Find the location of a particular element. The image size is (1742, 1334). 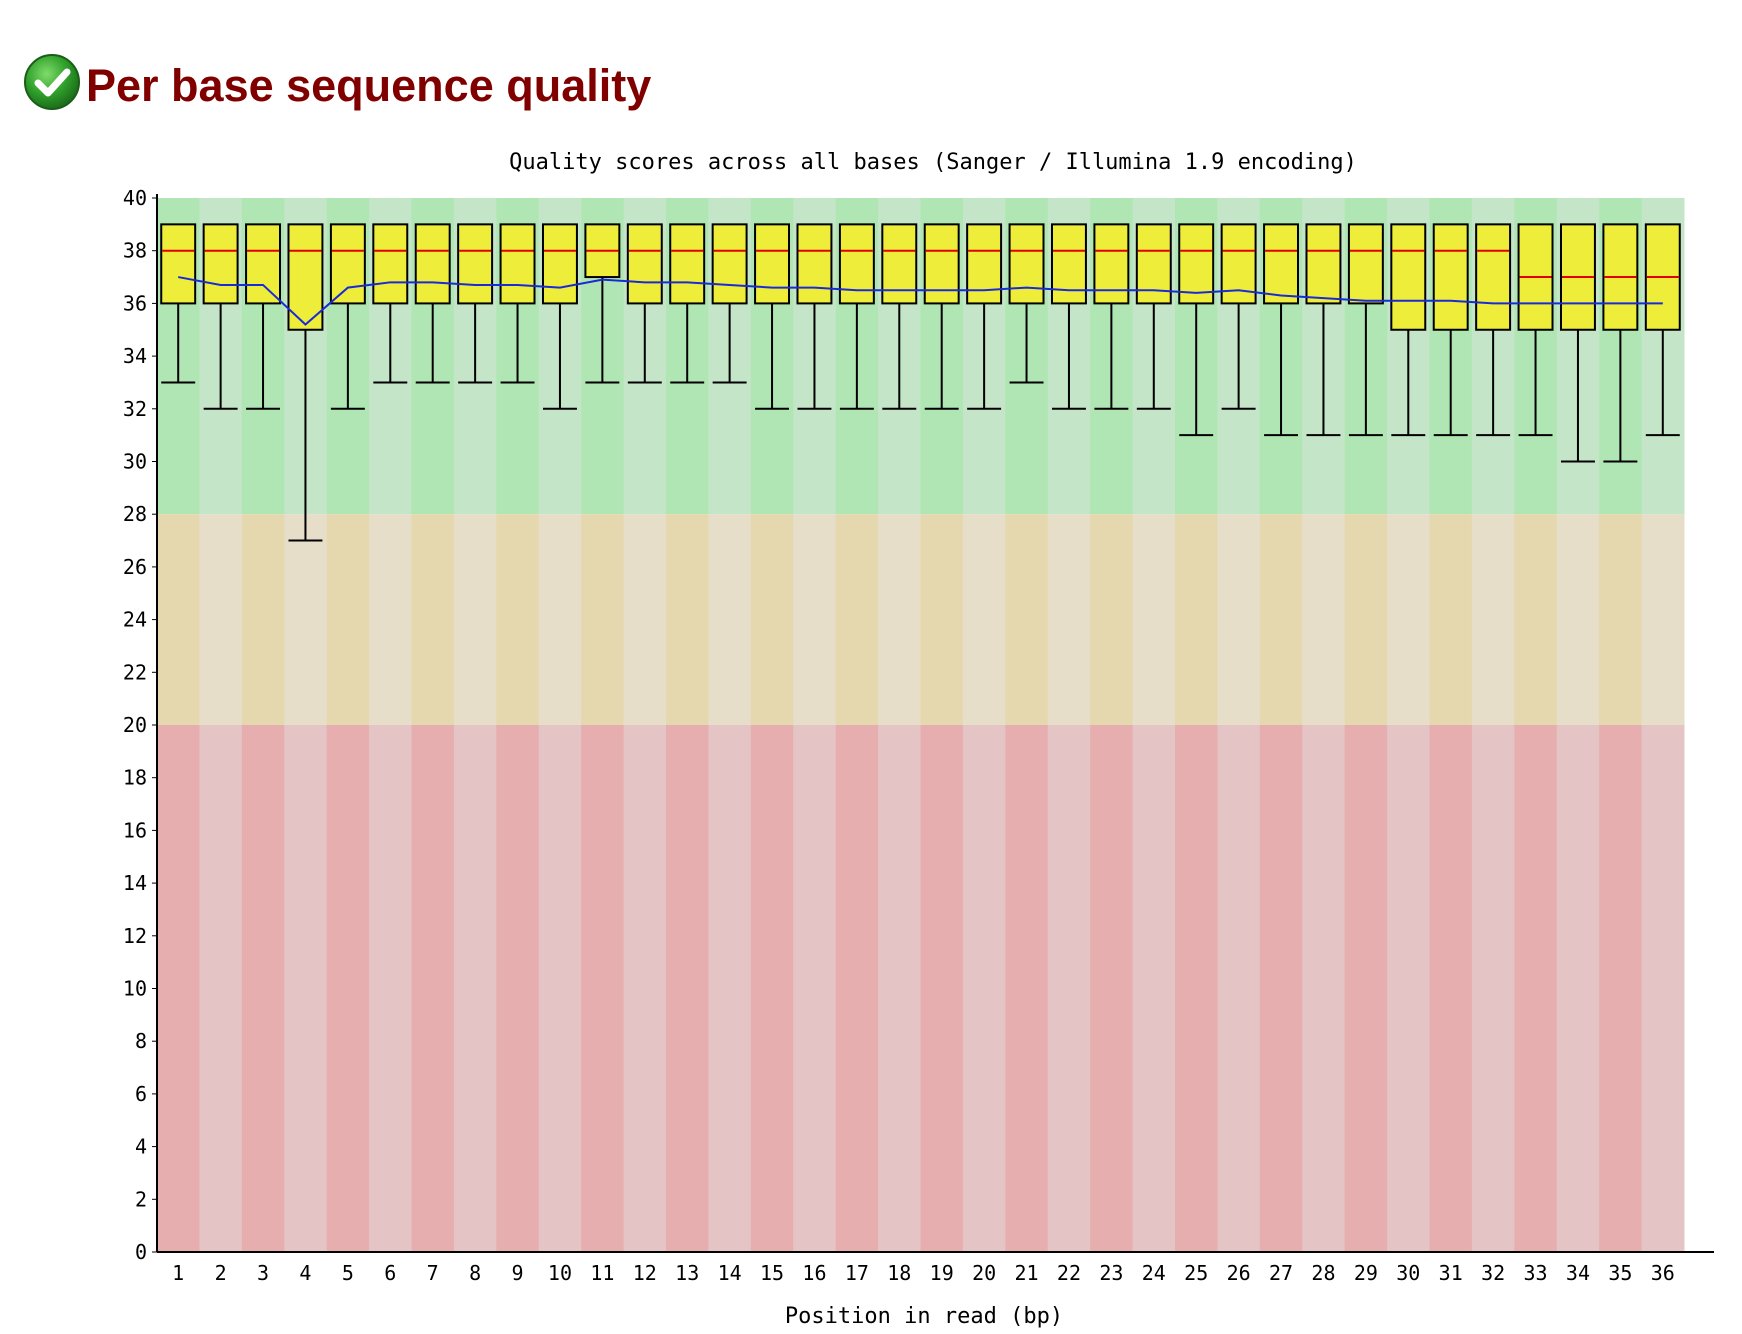

x-tick-label: 14 is located at coordinates (730, 1273).